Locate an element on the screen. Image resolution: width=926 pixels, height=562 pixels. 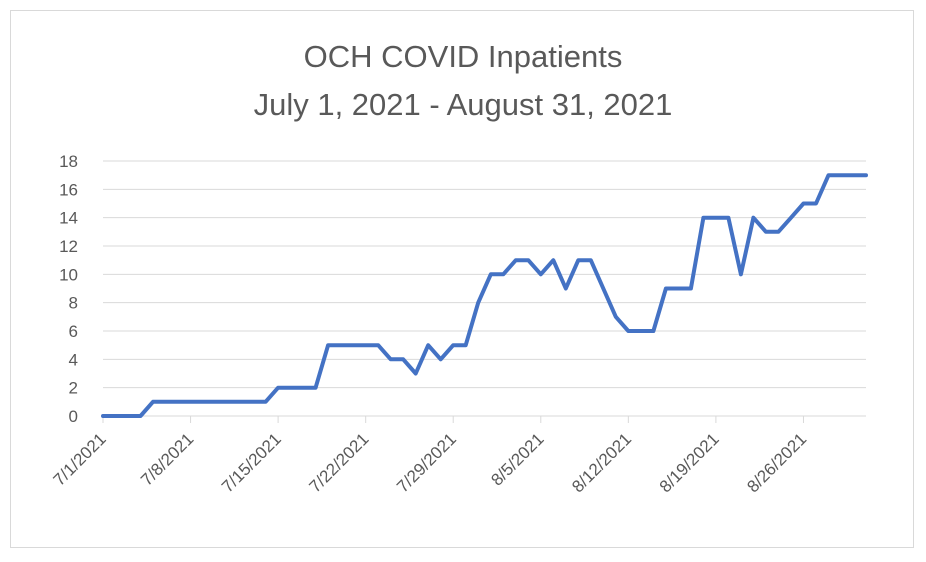
y-tick-label: 4 is located at coordinates (73, 359).